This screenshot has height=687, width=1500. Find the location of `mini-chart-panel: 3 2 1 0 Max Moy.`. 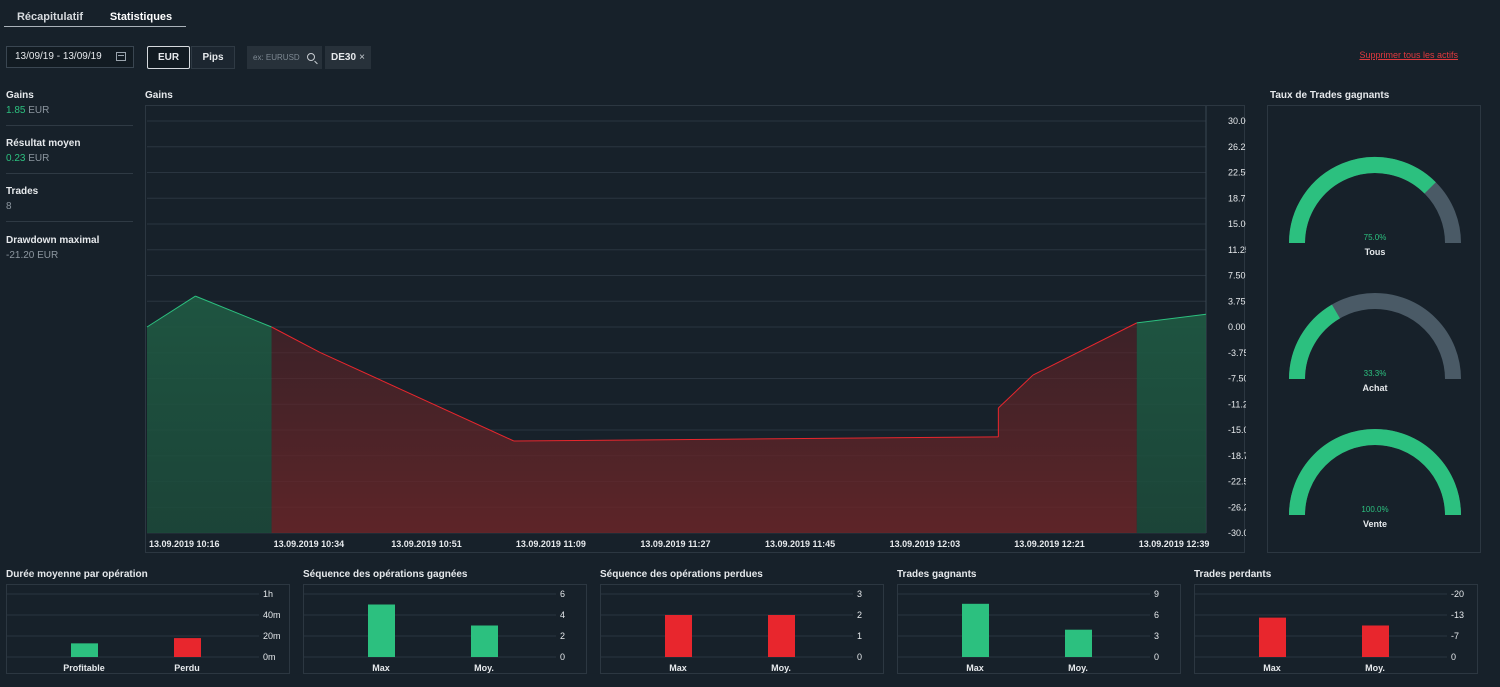

mini-chart-panel: 3 2 1 0 Max Moy. is located at coordinates (742, 629).